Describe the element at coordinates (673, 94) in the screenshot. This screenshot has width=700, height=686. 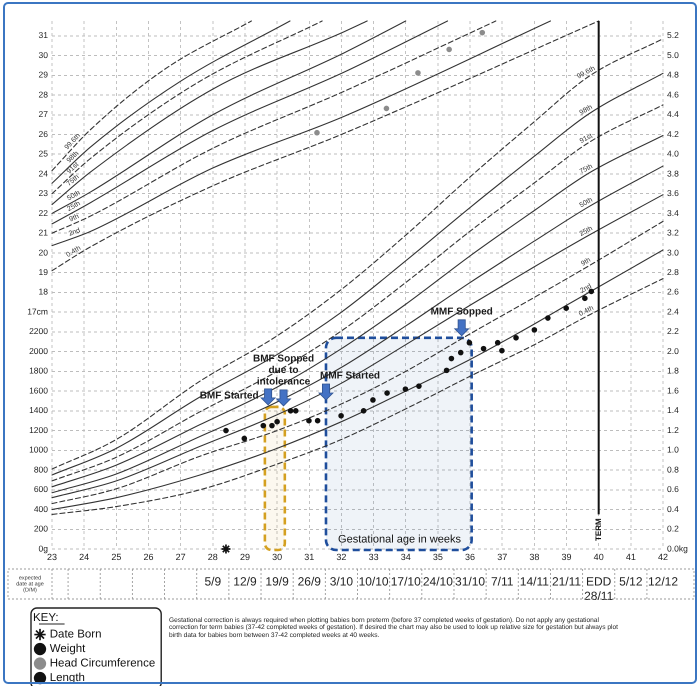
I see `y-tick-label: 4.6` at that location.